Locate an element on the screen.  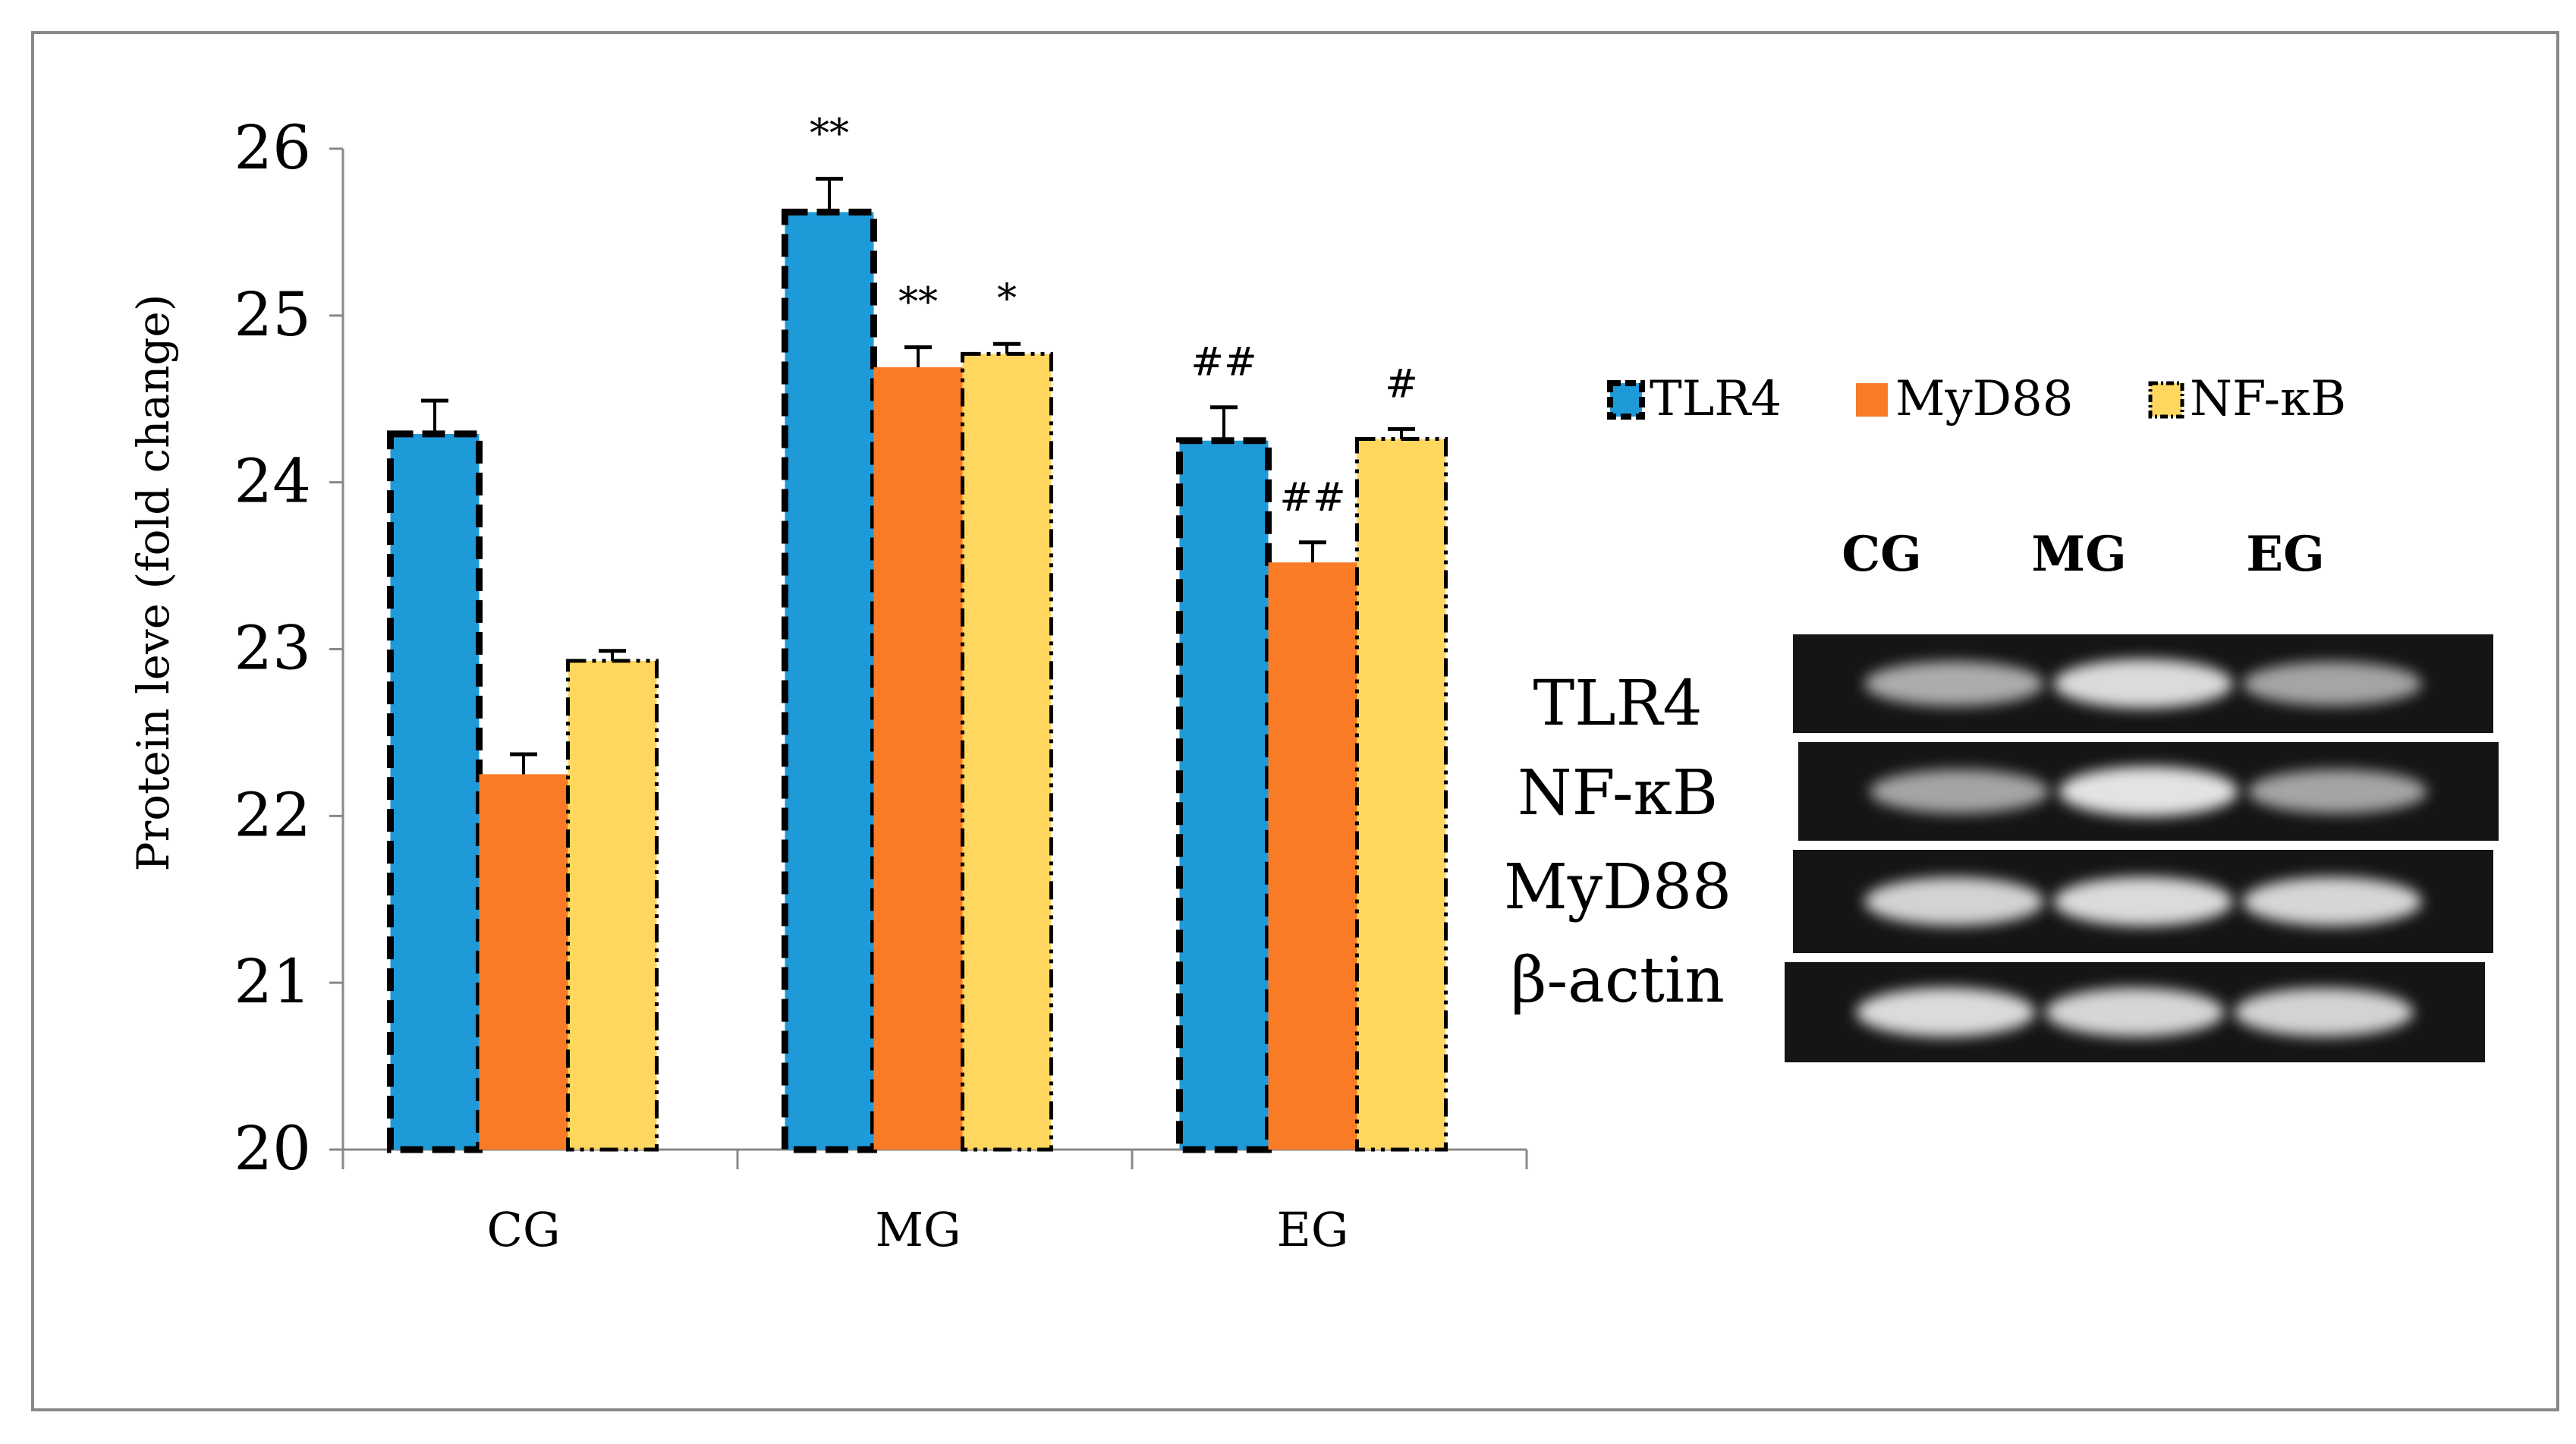
bar-nf-κb-mg is located at coordinates (1007, 752).